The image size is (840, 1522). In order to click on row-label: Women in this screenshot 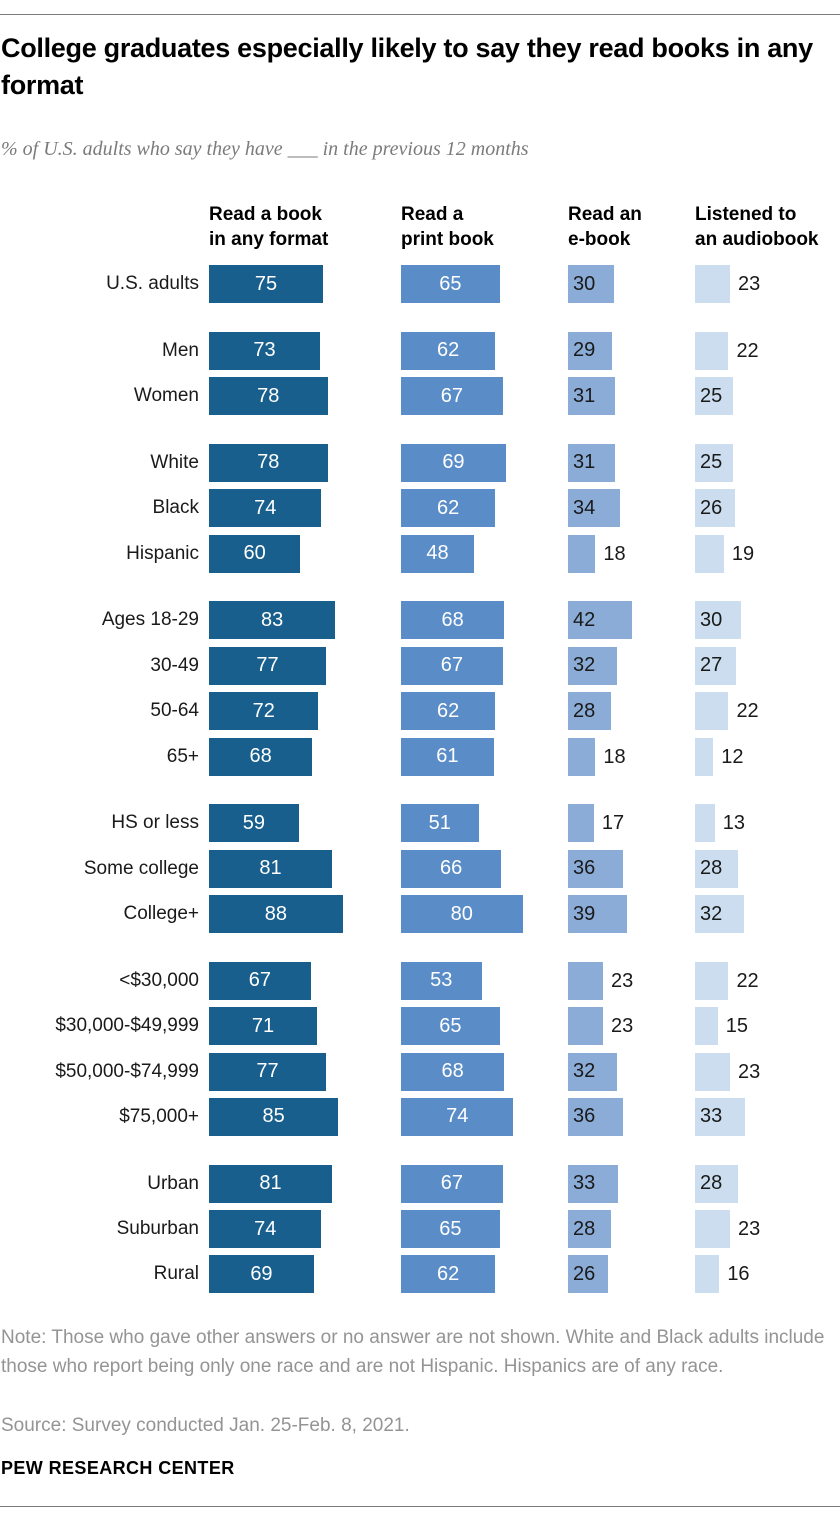, I will do `click(166, 396)`.